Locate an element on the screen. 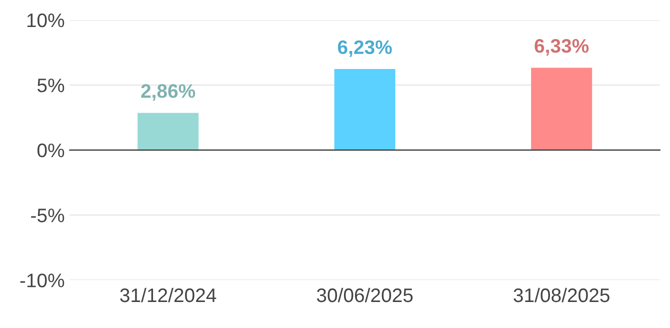 The height and width of the screenshot is (328, 670). y-tick-label: -5% is located at coordinates (47, 215).